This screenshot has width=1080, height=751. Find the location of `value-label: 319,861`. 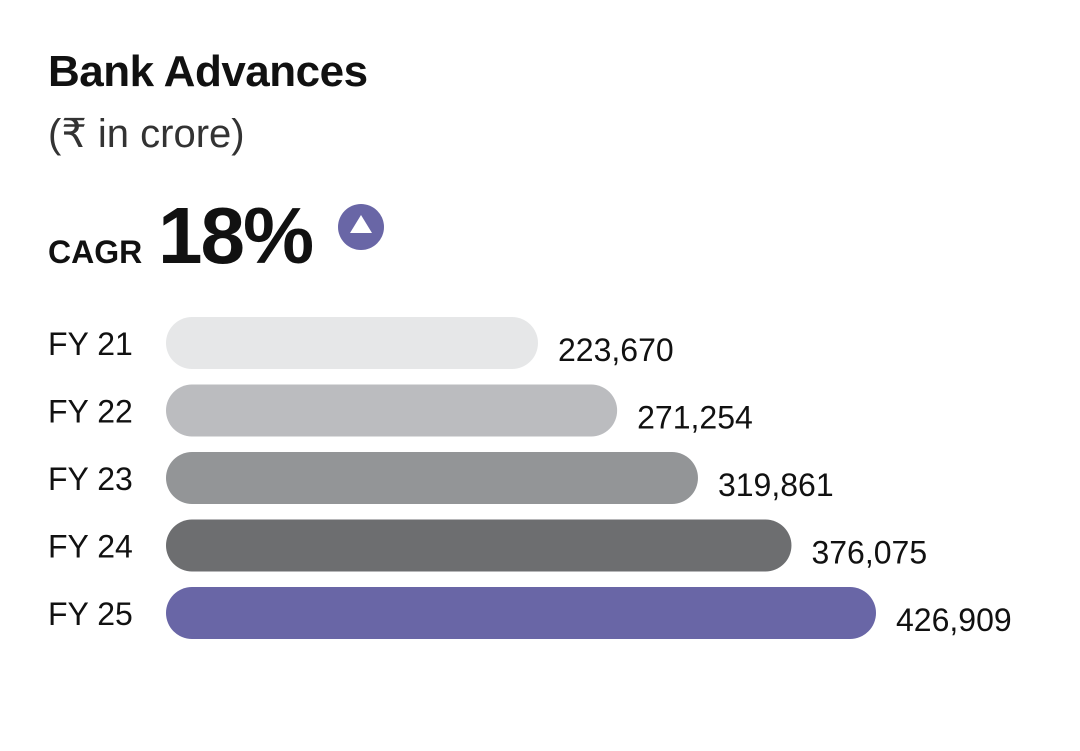

value-label: 319,861 is located at coordinates (776, 485).